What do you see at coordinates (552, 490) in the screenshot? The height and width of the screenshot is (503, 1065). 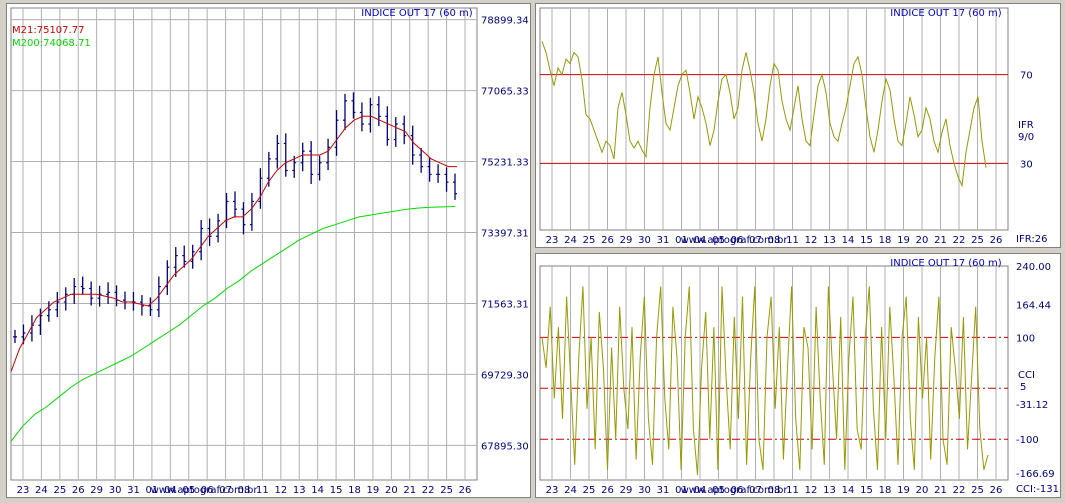 I see `x-tick-label: 23` at bounding box center [552, 490].